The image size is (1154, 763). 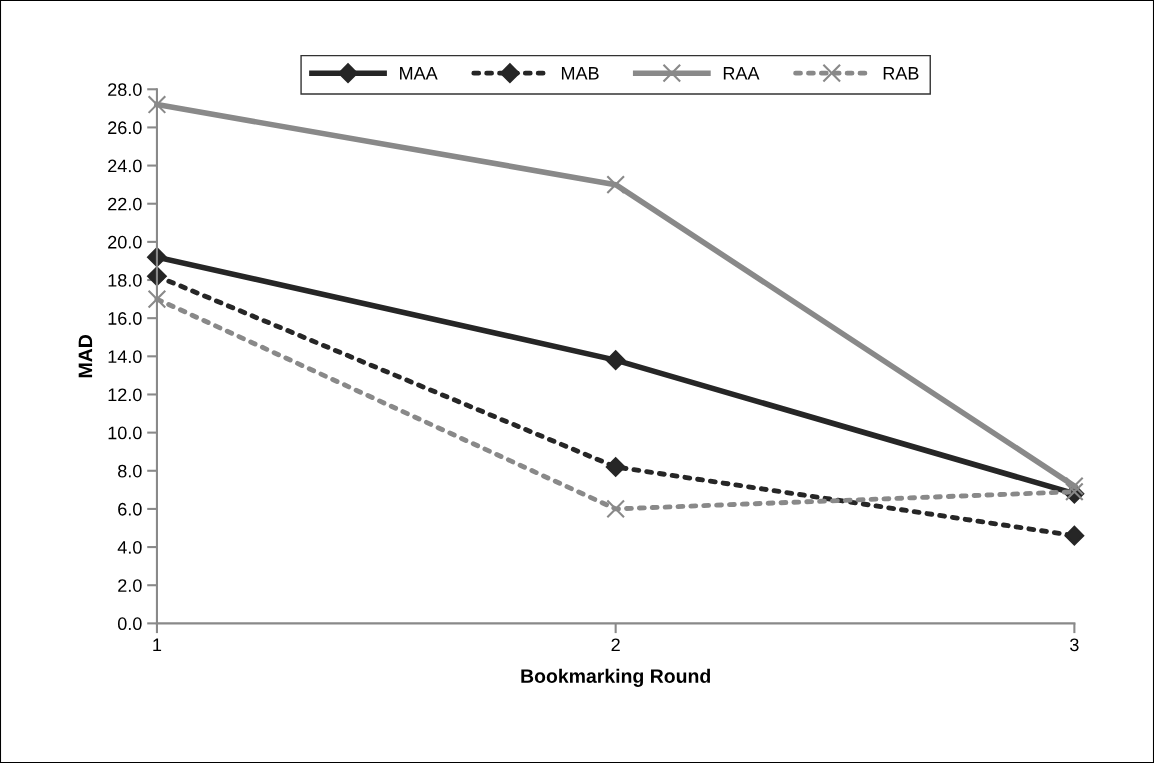 What do you see at coordinates (129, 624) in the screenshot?
I see `y-tick-label: 0.0` at bounding box center [129, 624].